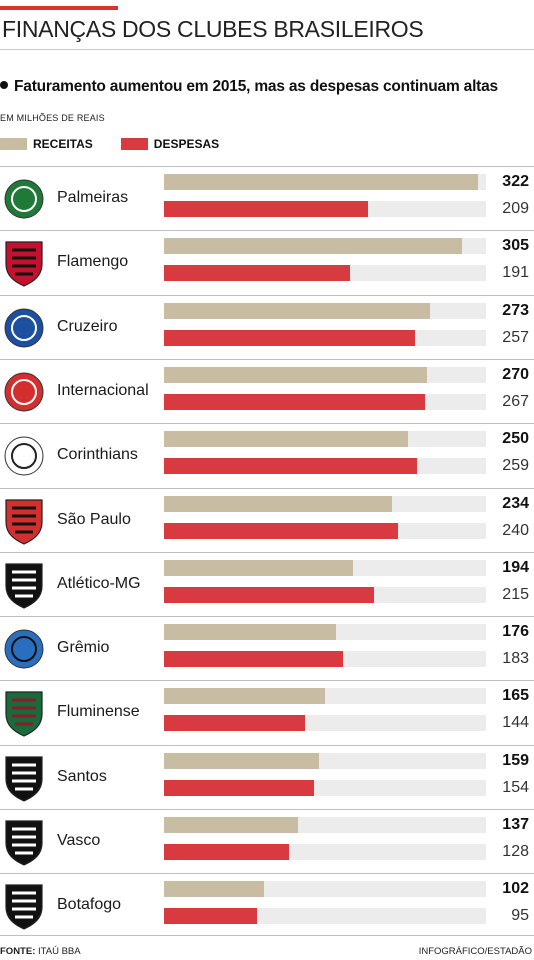 Image resolution: width=534 pixels, height=960 pixels. What do you see at coordinates (515, 208) in the screenshot?
I see `value-label-despesas: 209` at bounding box center [515, 208].